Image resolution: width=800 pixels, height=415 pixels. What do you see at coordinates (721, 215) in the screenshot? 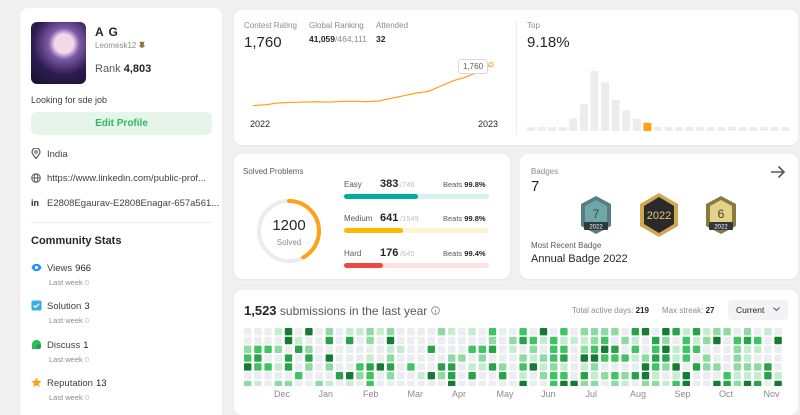
I see `badge-6-icon: 6 2022` at bounding box center [721, 215].